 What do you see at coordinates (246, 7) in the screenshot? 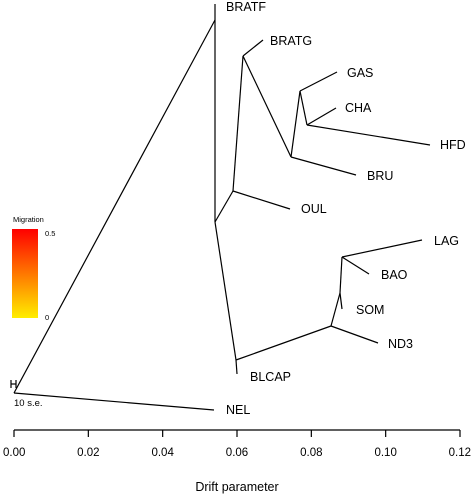
I see `leaf-label-bratf: BRATF` at bounding box center [246, 7].